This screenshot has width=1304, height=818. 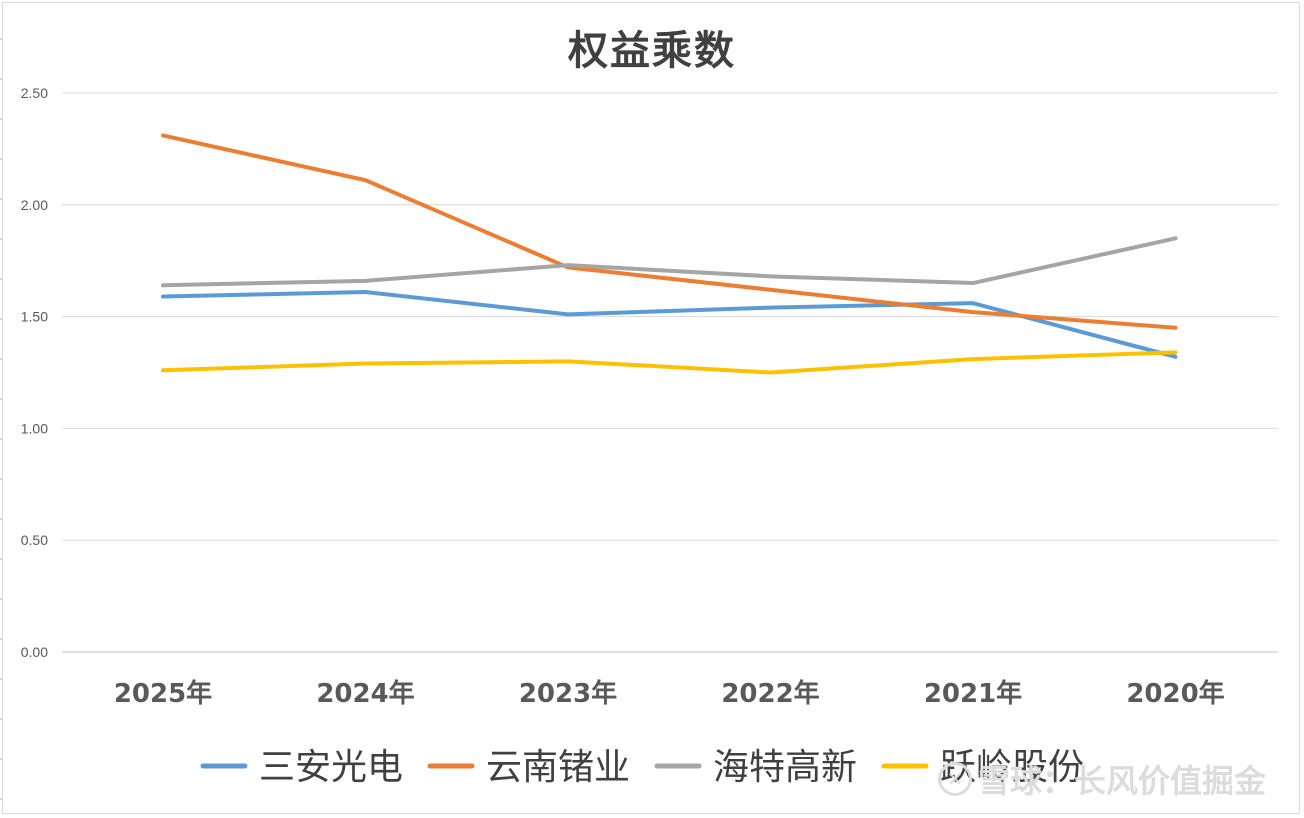 What do you see at coordinates (568, 693) in the screenshot?
I see `x-tick-label: 2023年` at bounding box center [568, 693].